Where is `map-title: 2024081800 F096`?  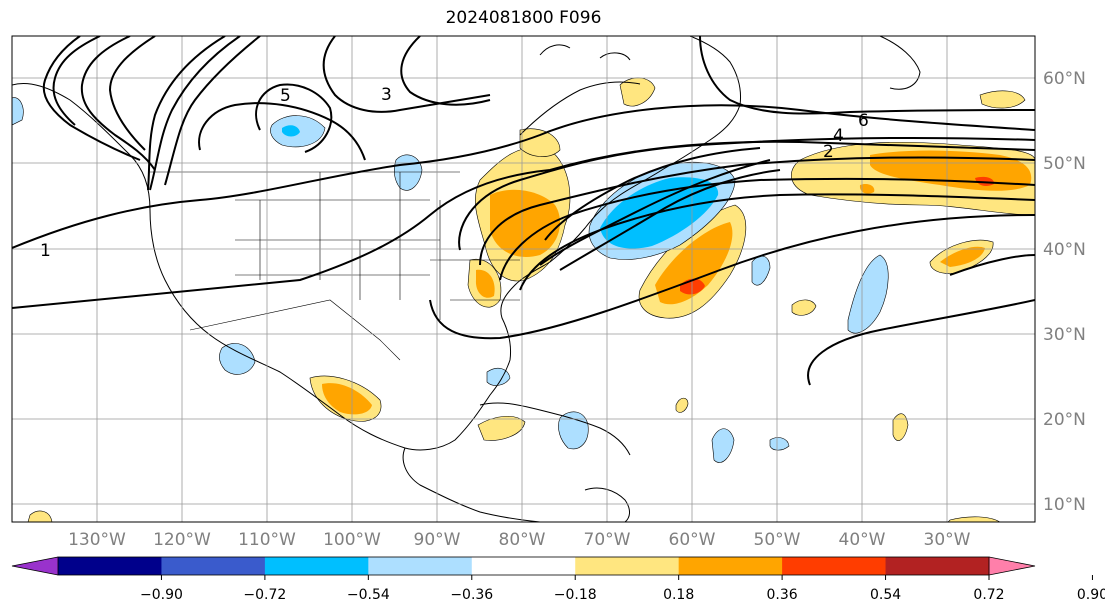 map-title: 2024081800 F096 is located at coordinates (523, 18).